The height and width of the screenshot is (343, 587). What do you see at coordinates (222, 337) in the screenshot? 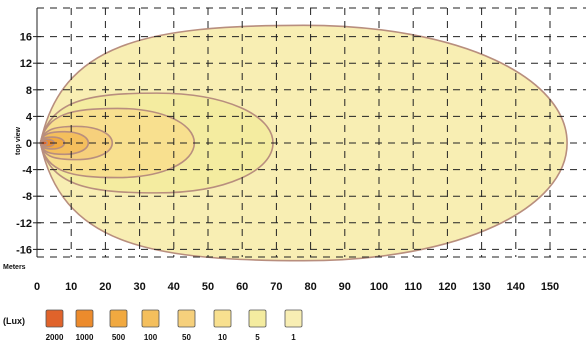
I see `legend-label-10: 10` at bounding box center [222, 337].